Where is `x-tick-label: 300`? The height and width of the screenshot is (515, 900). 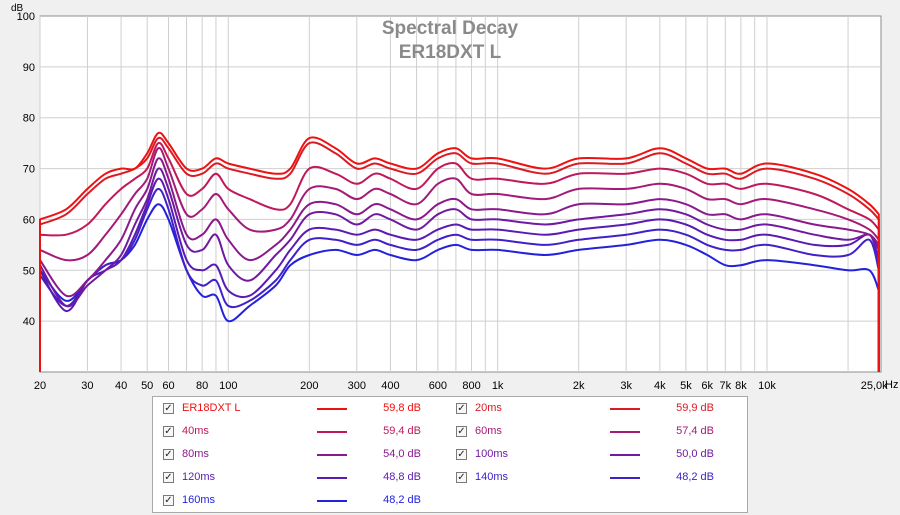
x-tick-label: 300 is located at coordinates (357, 386).